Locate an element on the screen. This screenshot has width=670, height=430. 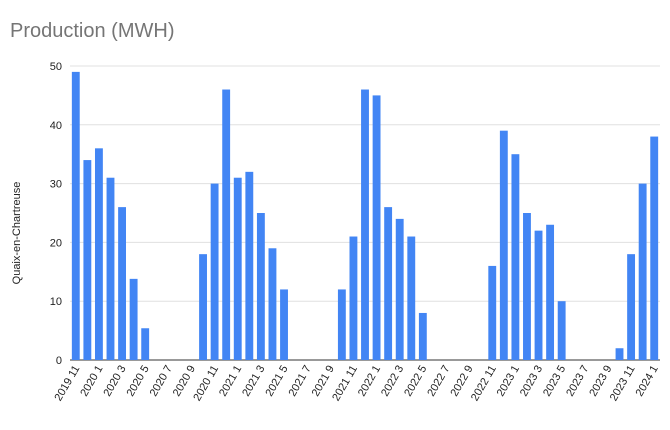
x-tick-label: 2019 11 is located at coordinates (68, 384).